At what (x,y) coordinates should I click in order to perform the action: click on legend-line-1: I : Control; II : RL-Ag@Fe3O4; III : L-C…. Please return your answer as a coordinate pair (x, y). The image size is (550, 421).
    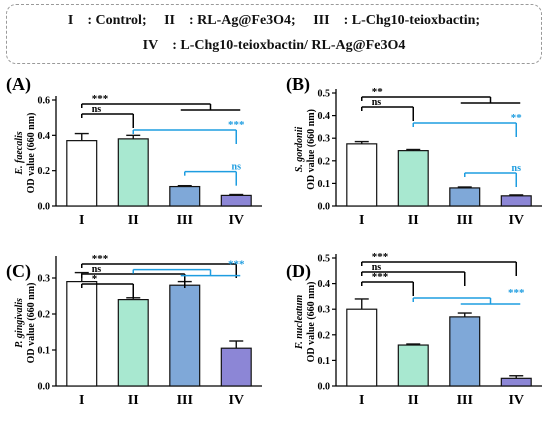
    Looking at the image, I should click on (274, 20).